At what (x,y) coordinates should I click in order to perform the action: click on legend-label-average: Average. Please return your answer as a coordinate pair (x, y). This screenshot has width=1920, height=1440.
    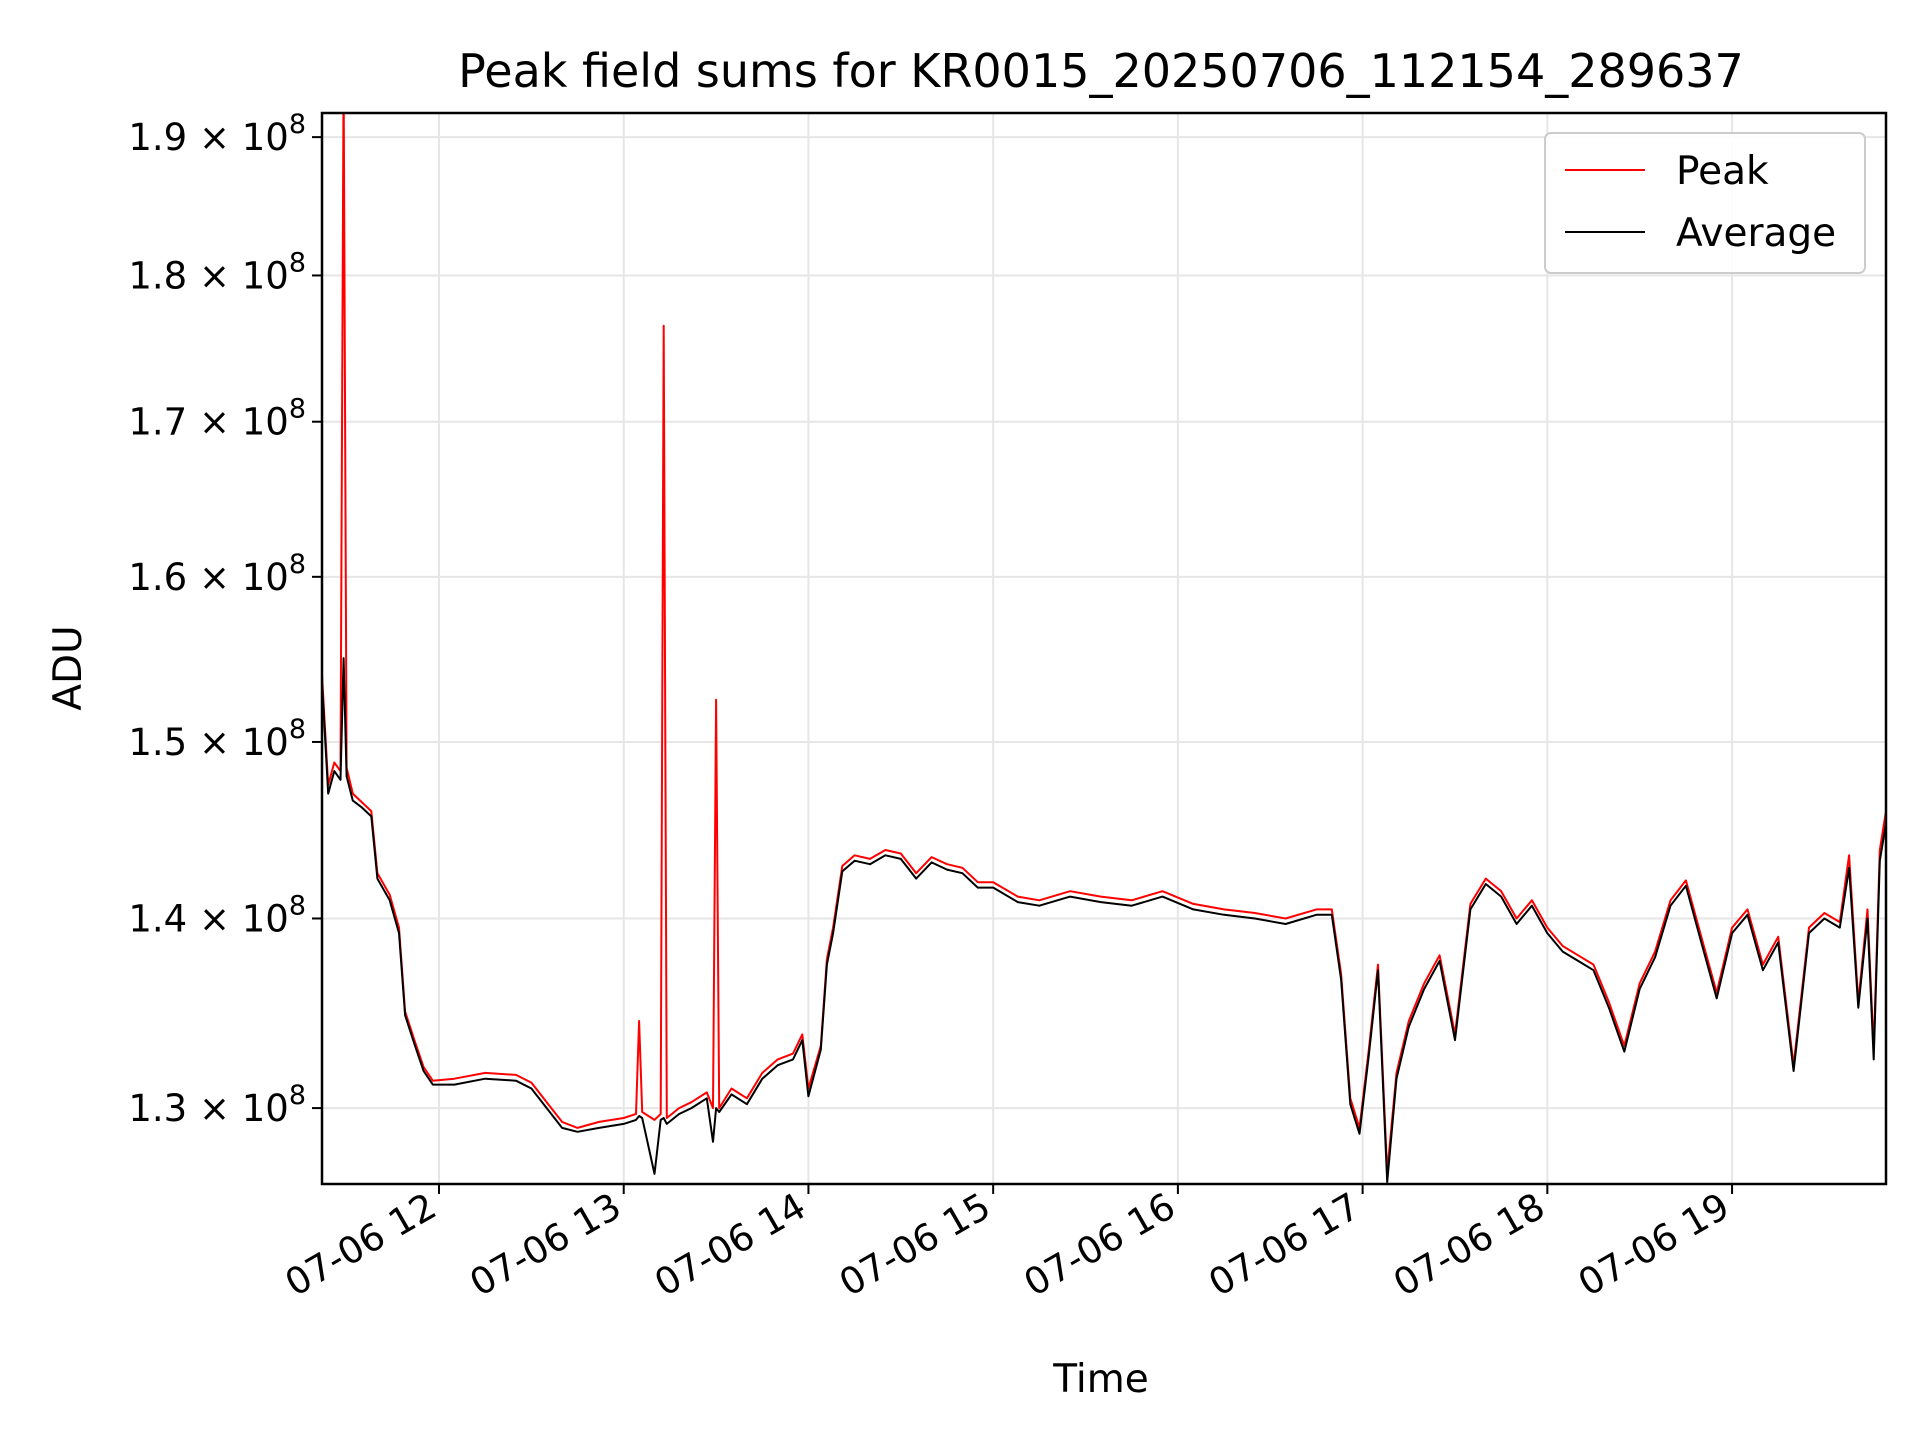
    Looking at the image, I should click on (1756, 233).